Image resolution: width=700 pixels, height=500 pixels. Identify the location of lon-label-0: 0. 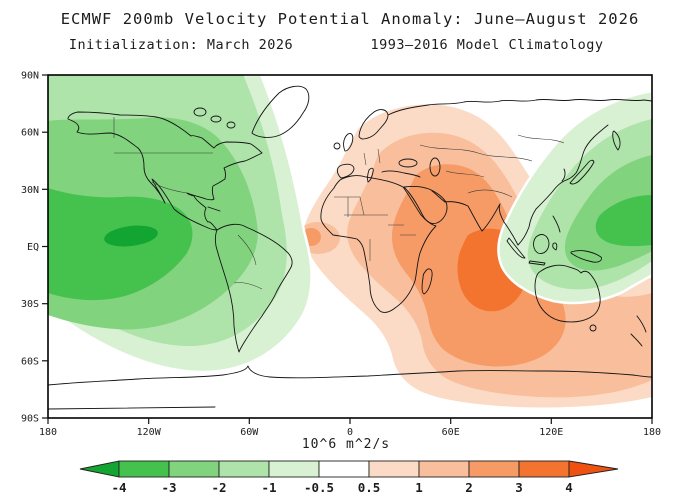
(350, 432).